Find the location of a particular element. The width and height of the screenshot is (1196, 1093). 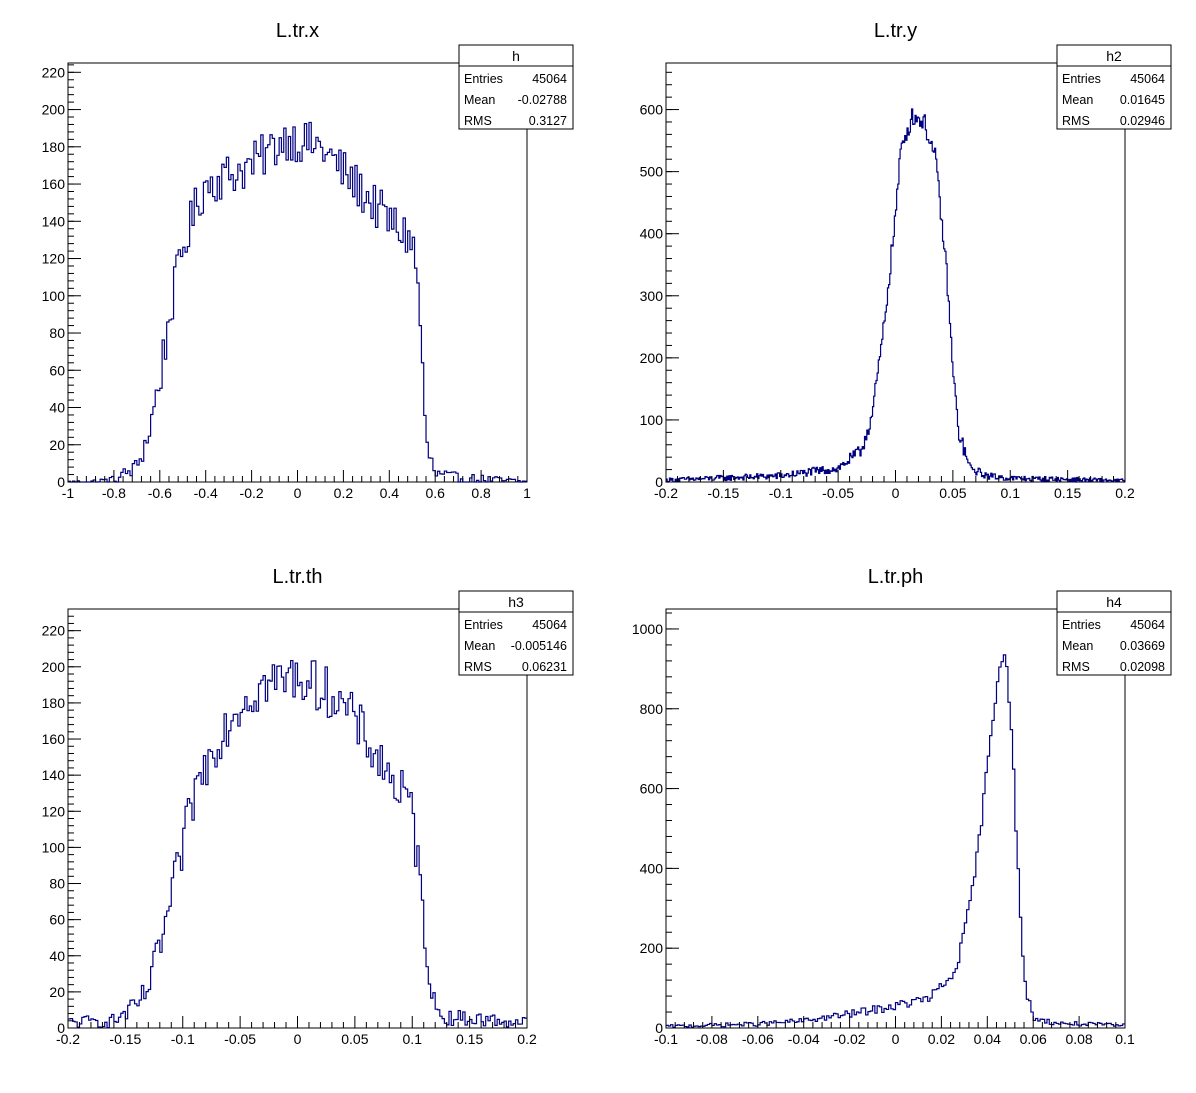

y-tick-label: 800 is located at coordinates (652, 709).